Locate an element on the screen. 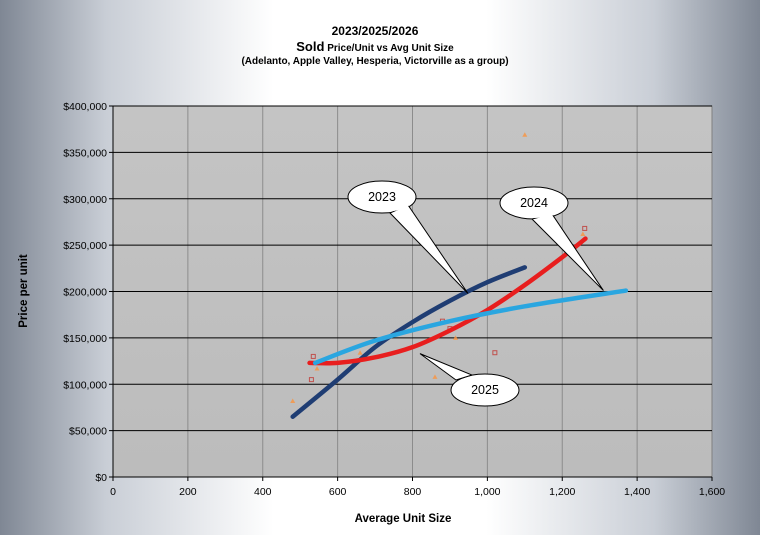 Image resolution: width=760 pixels, height=535 pixels. chart-subtitle: Sold Price/Unit vs Avg Unit Size is located at coordinates (375, 46).